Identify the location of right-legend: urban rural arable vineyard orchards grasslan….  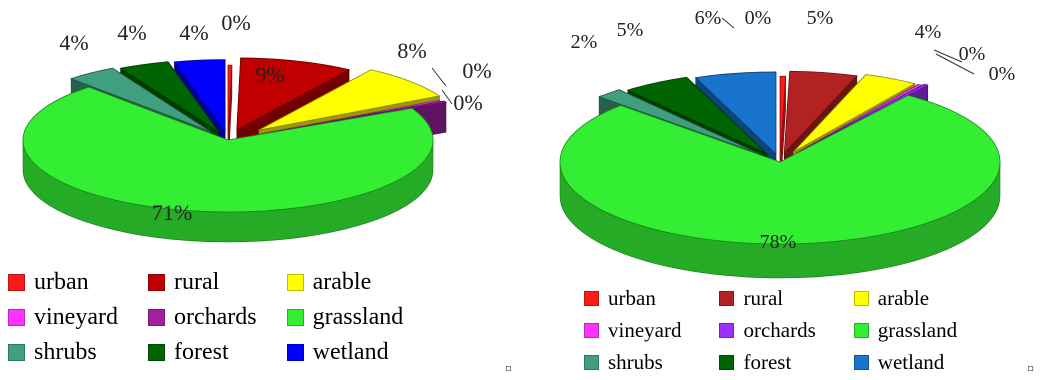
(770, 330).